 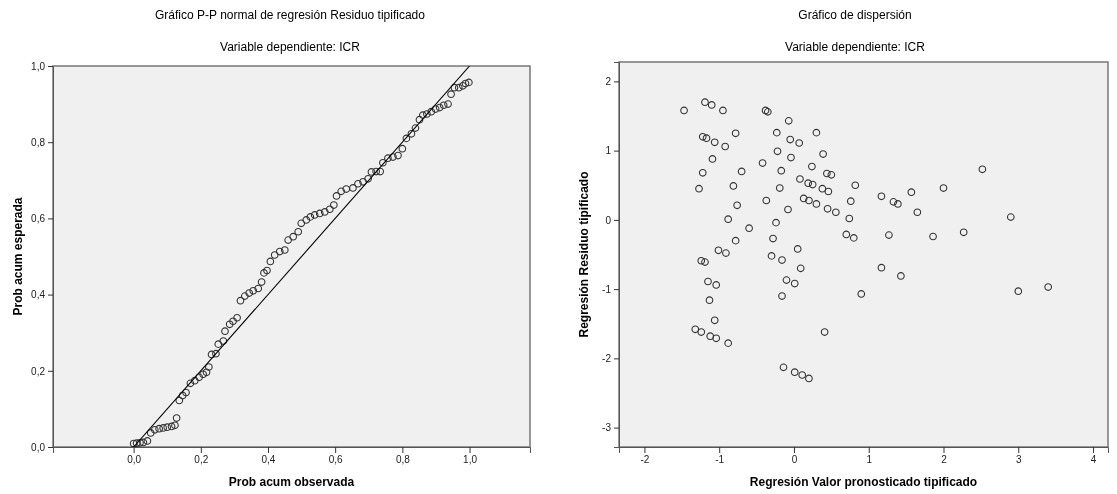 I want to click on x-tick-label: 1,0, so click(x=470, y=460).